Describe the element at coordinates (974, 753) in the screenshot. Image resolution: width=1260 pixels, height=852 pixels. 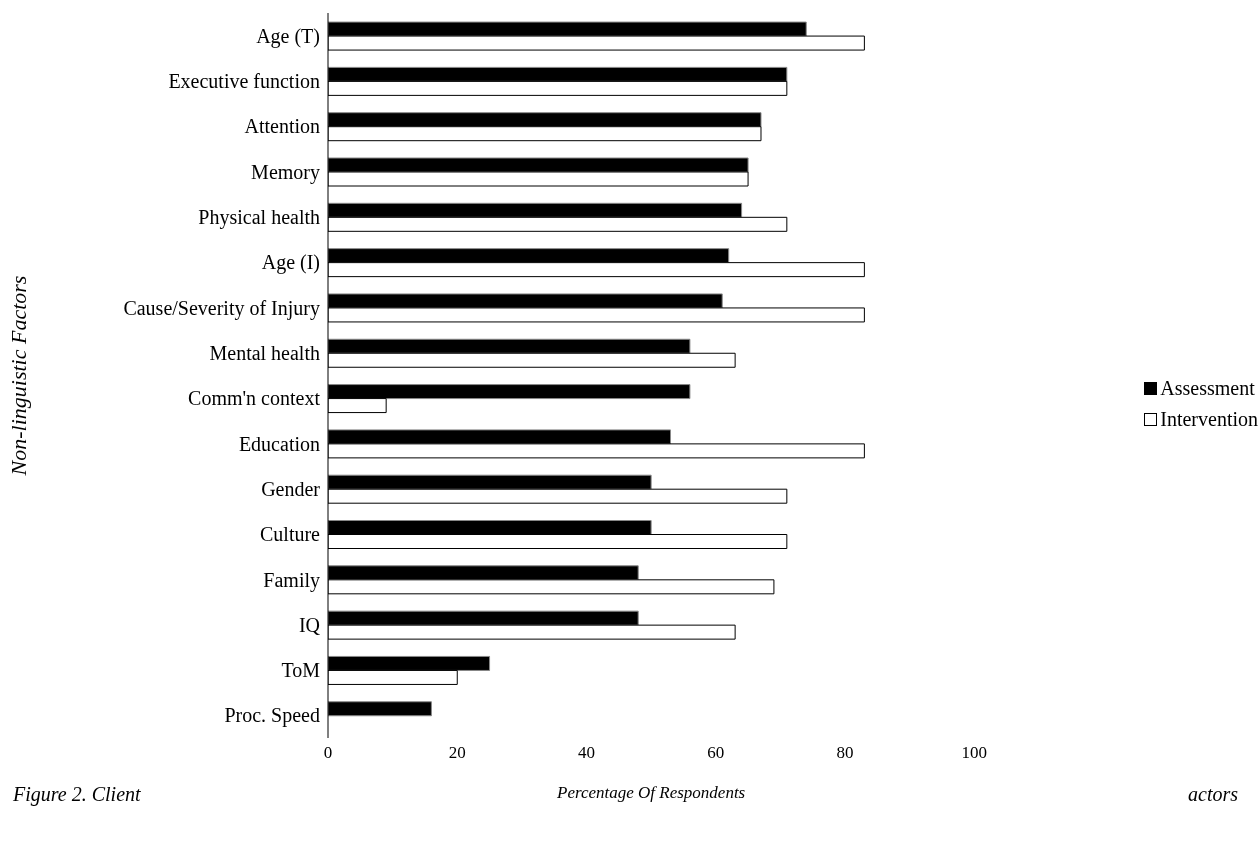
I see `x-tick-label: 100` at that location.